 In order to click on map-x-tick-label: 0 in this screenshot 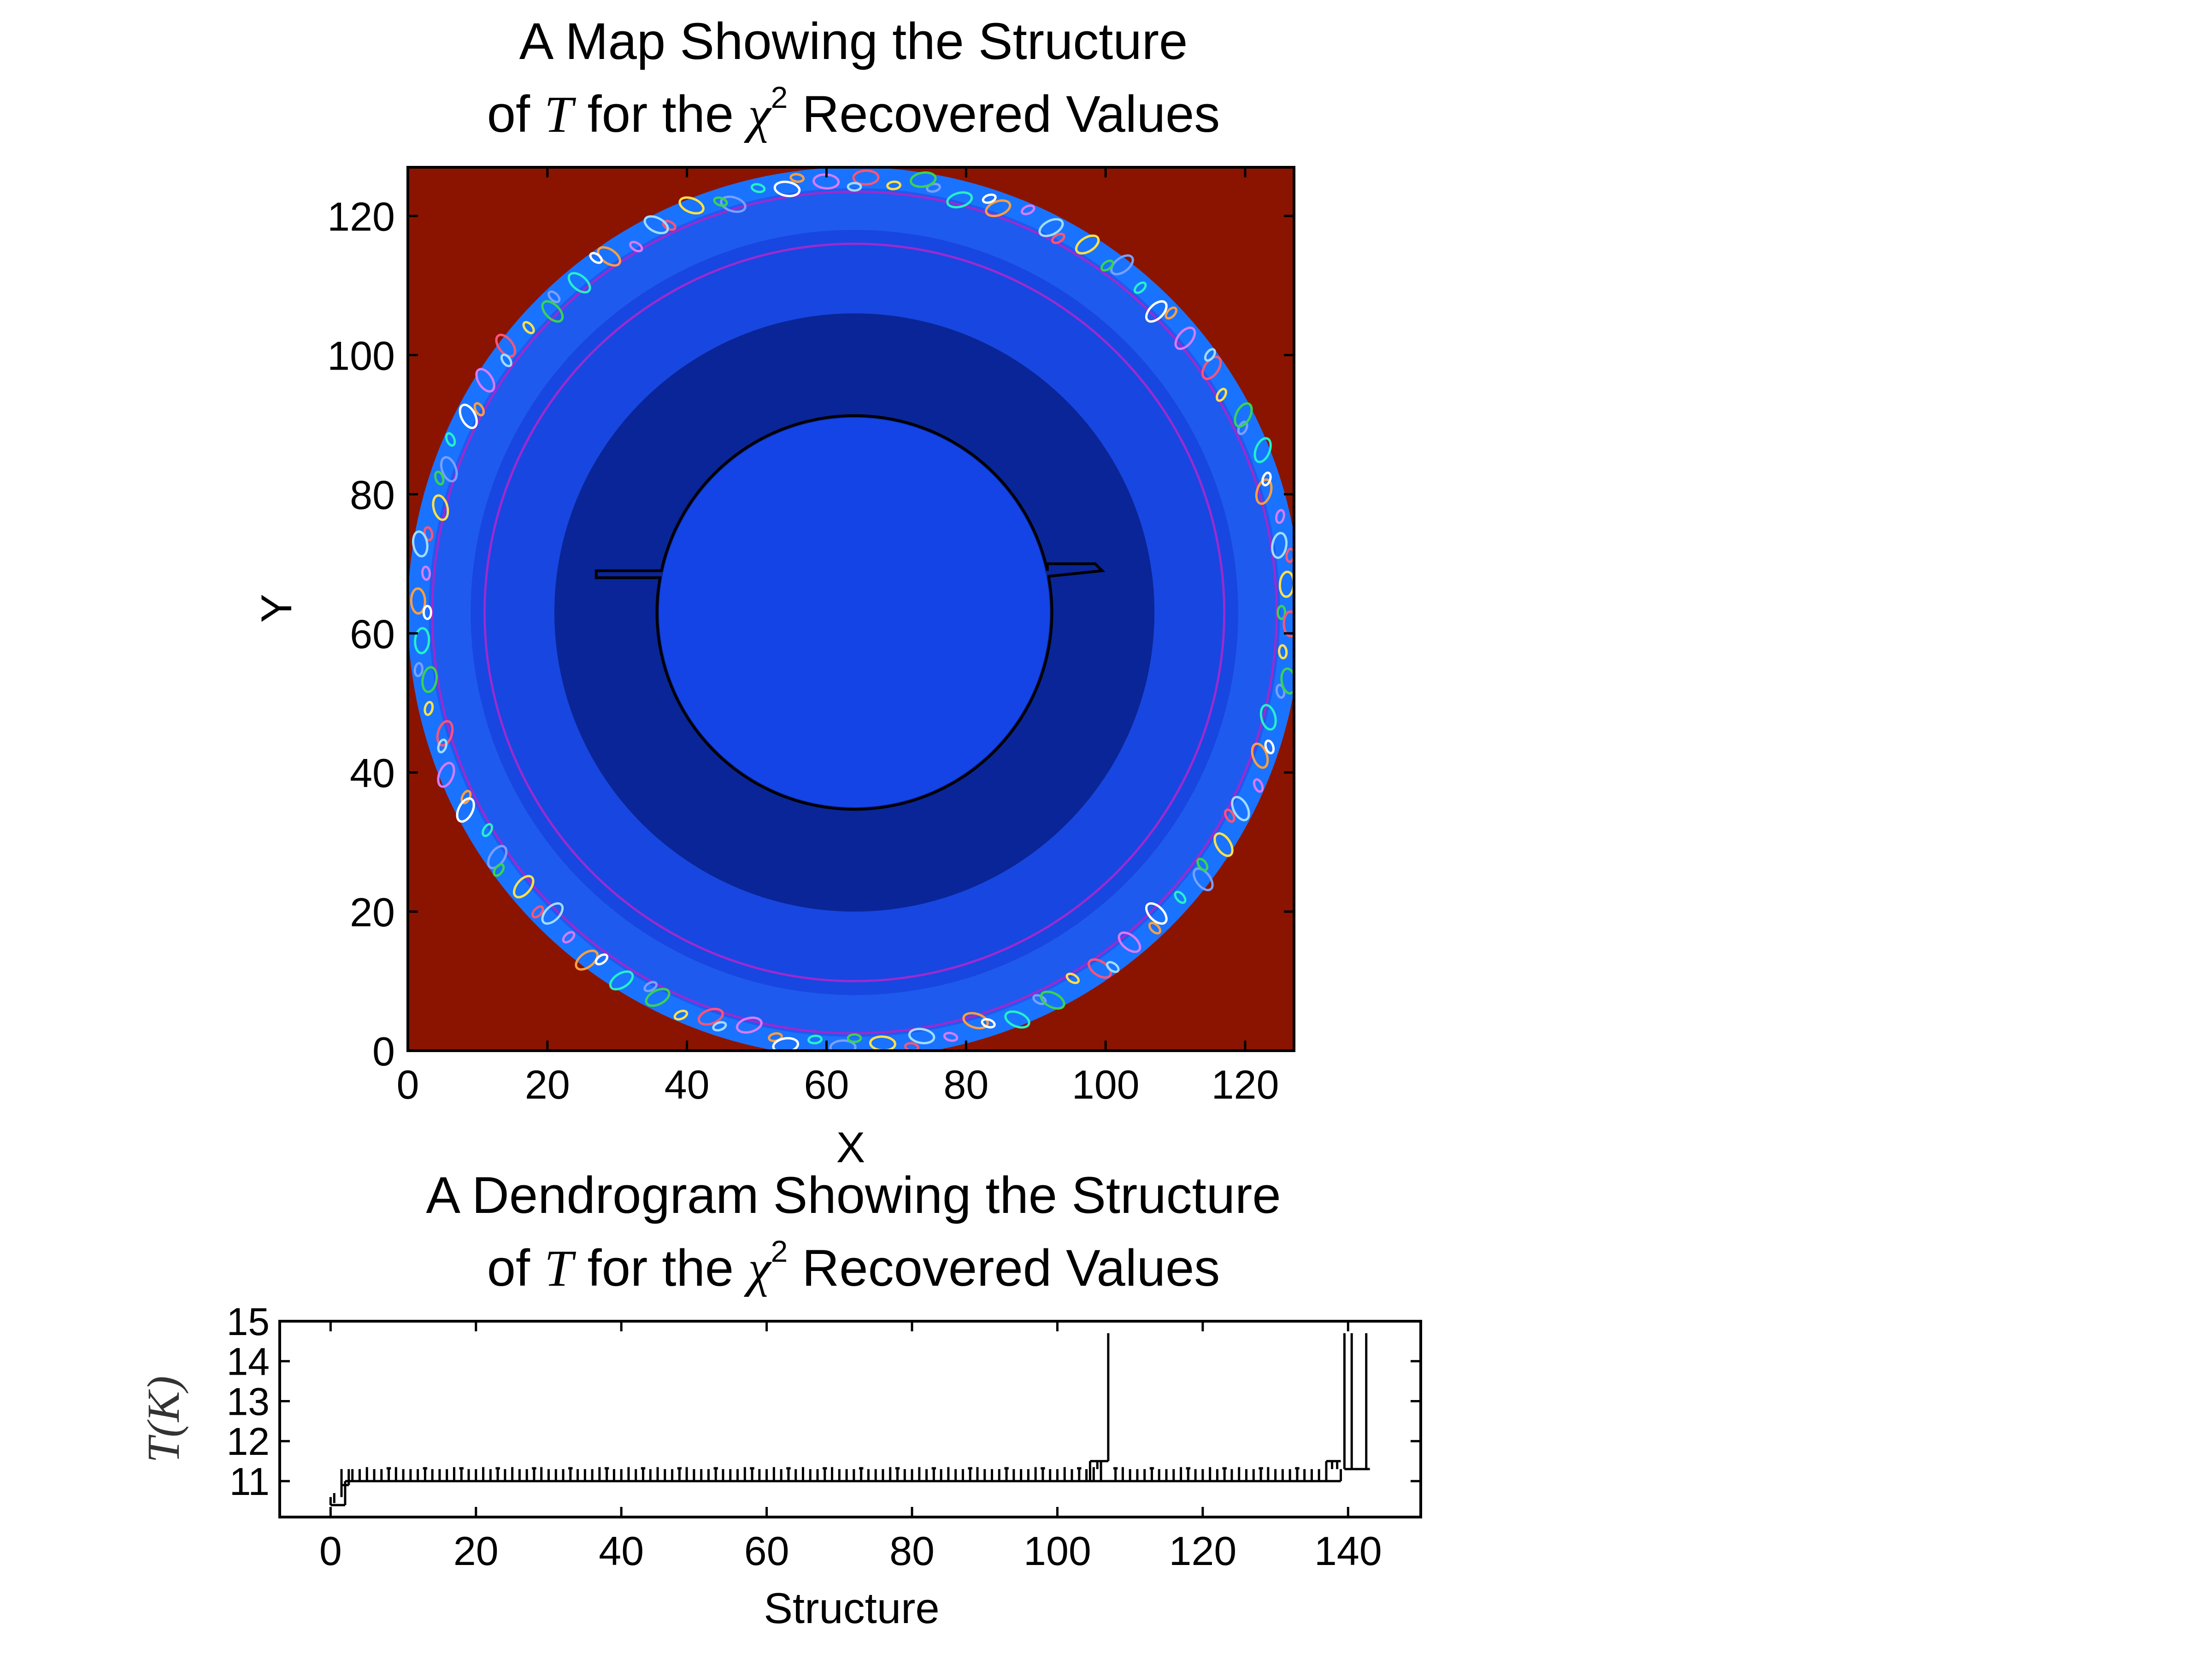, I will do `click(408, 1084)`.